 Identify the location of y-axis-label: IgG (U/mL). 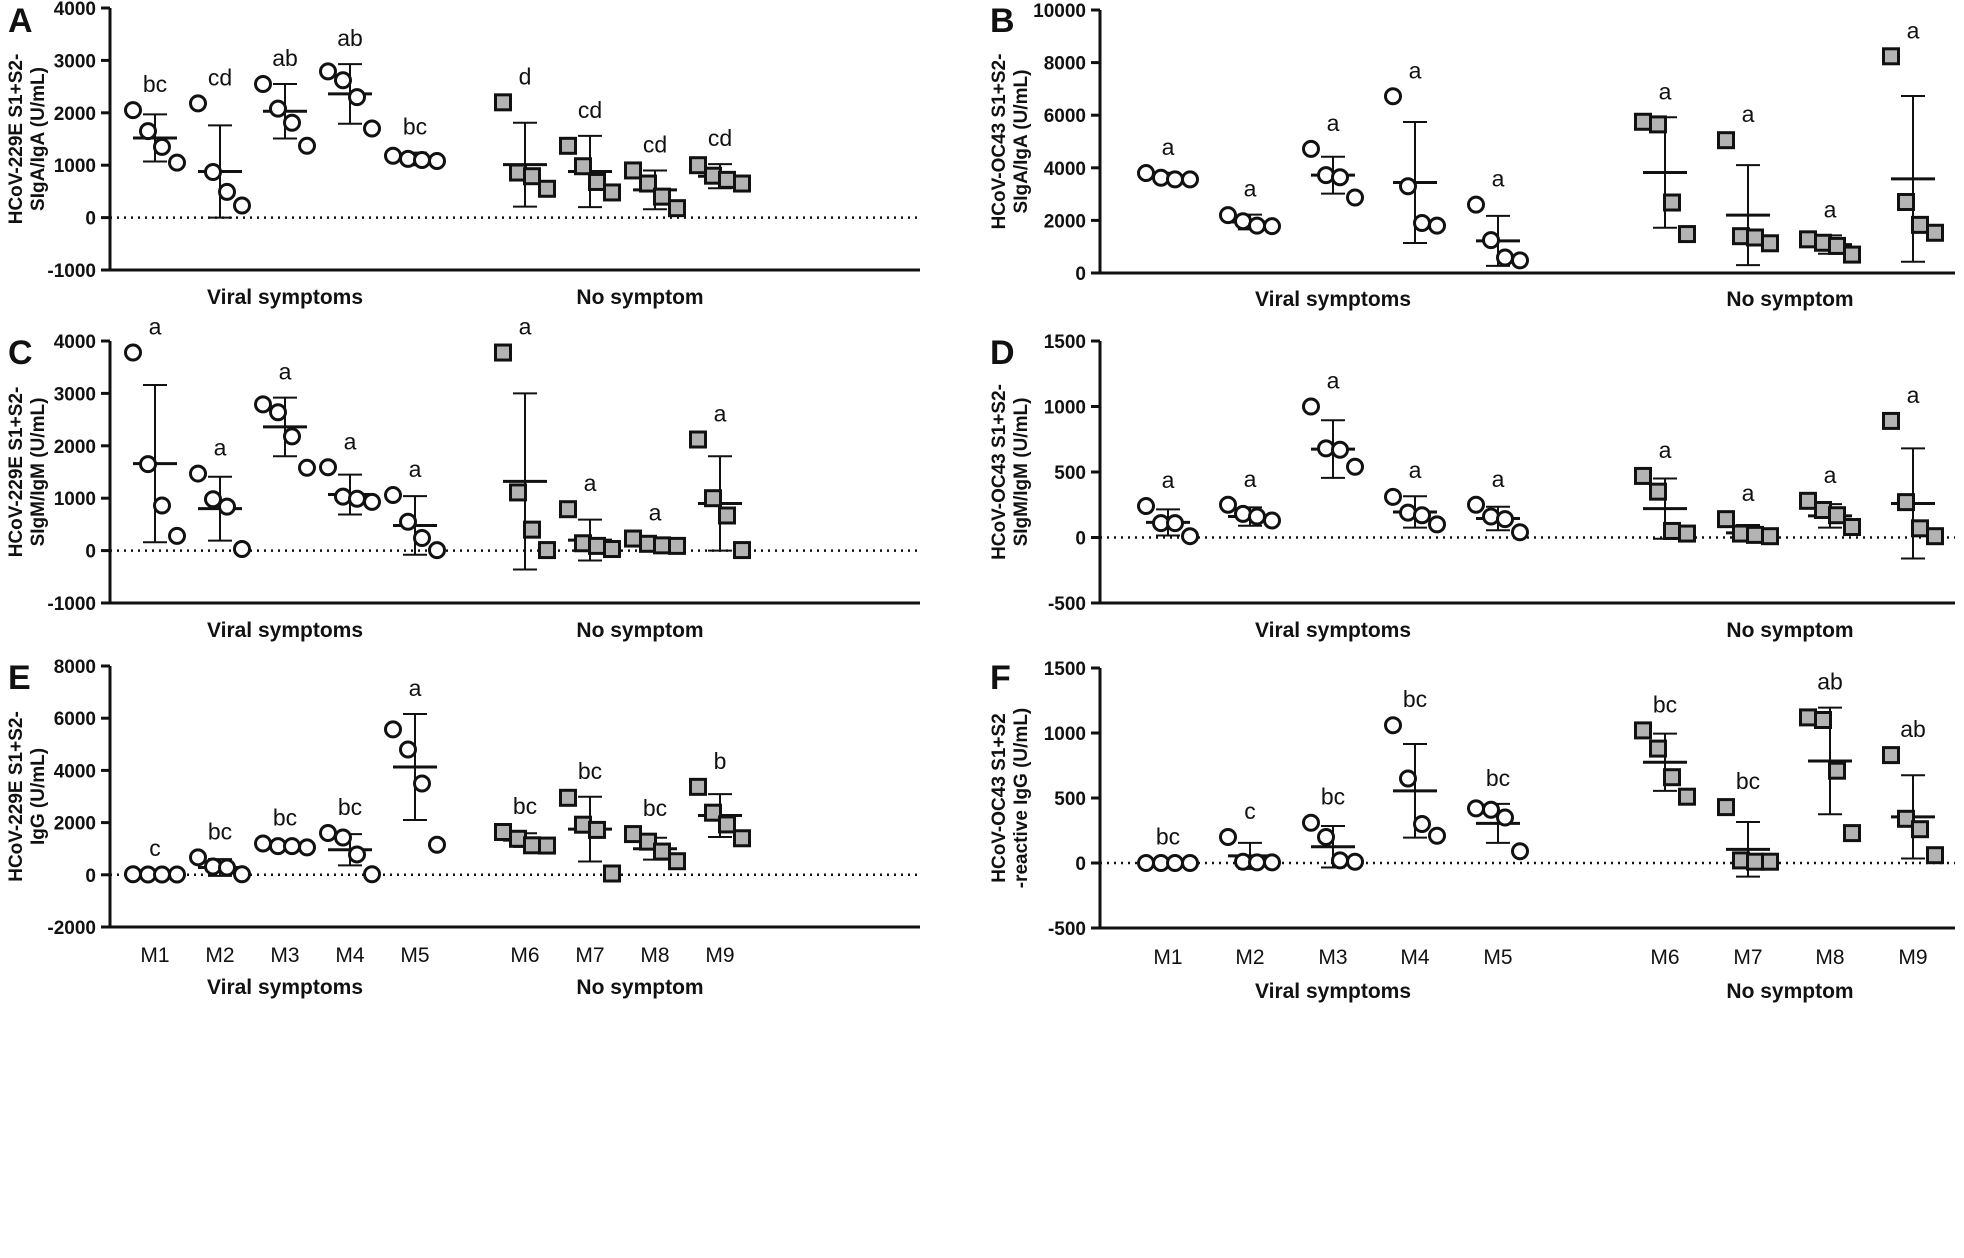
(38, 796).